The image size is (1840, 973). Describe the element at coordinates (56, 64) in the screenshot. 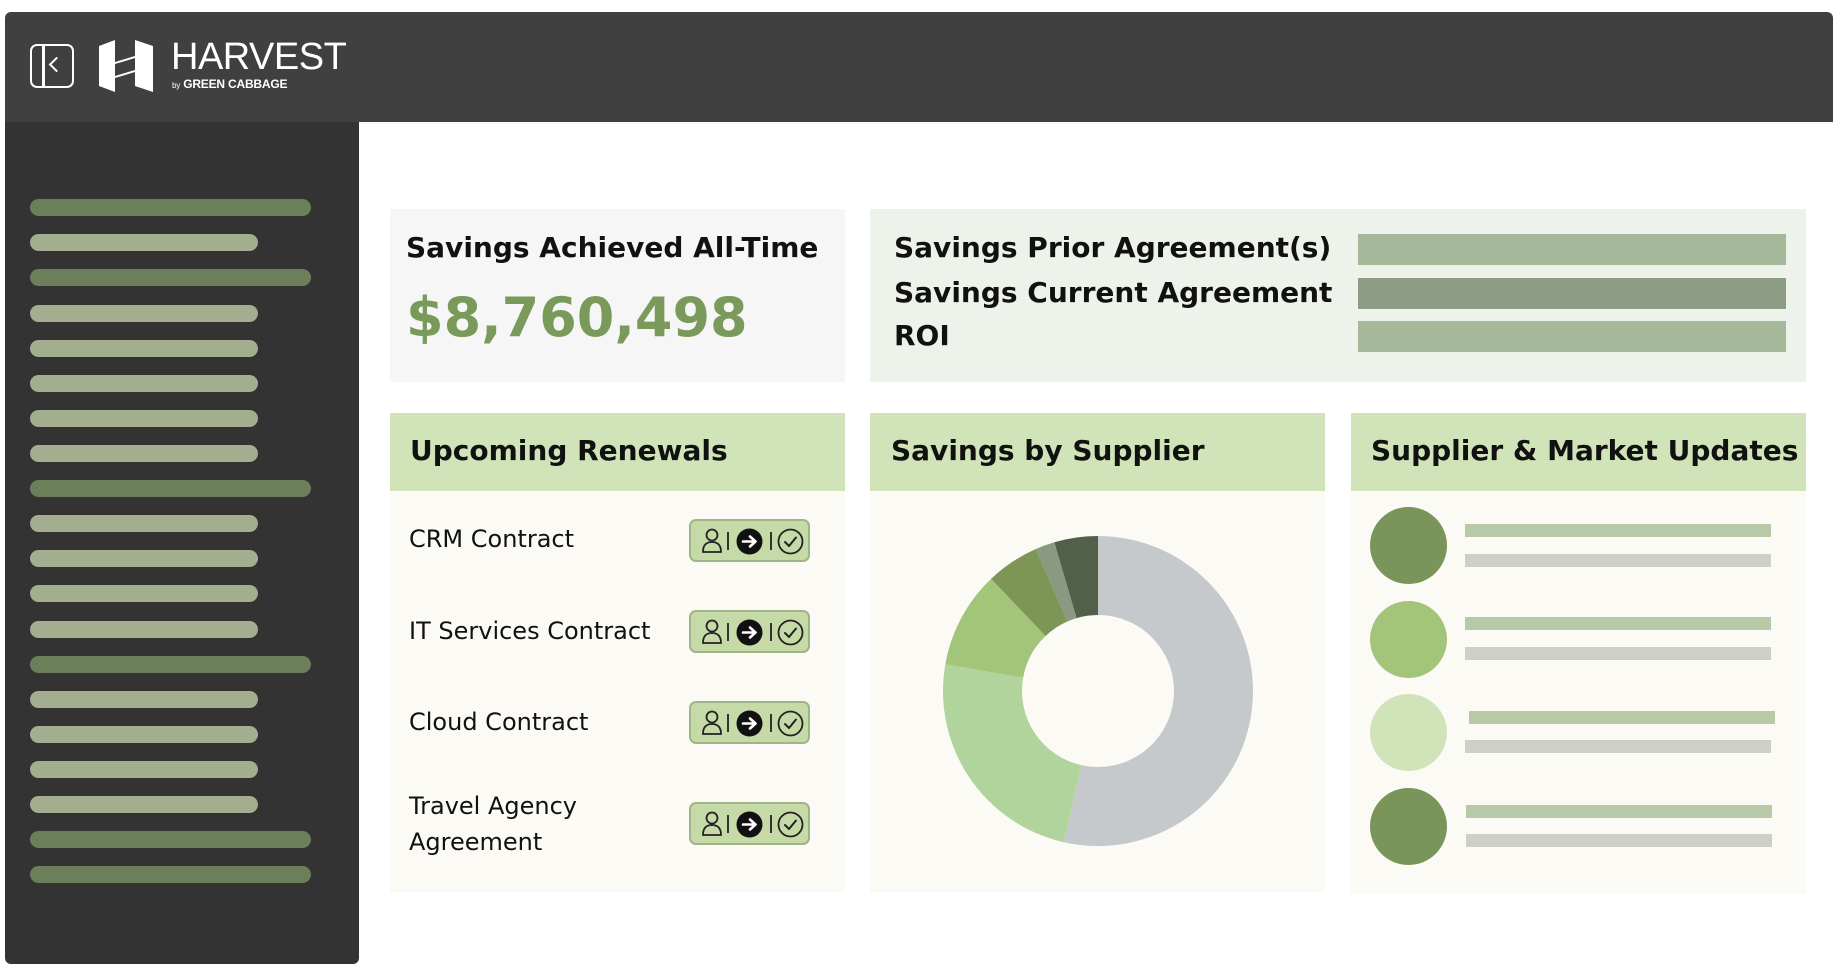

I see `chevron-left-icon` at that location.